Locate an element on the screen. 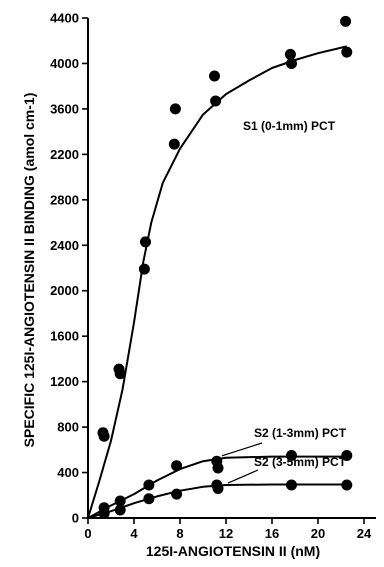  x-axis-title: 125I-ANGIOTENSIN II (nM) is located at coordinates (233, 551).